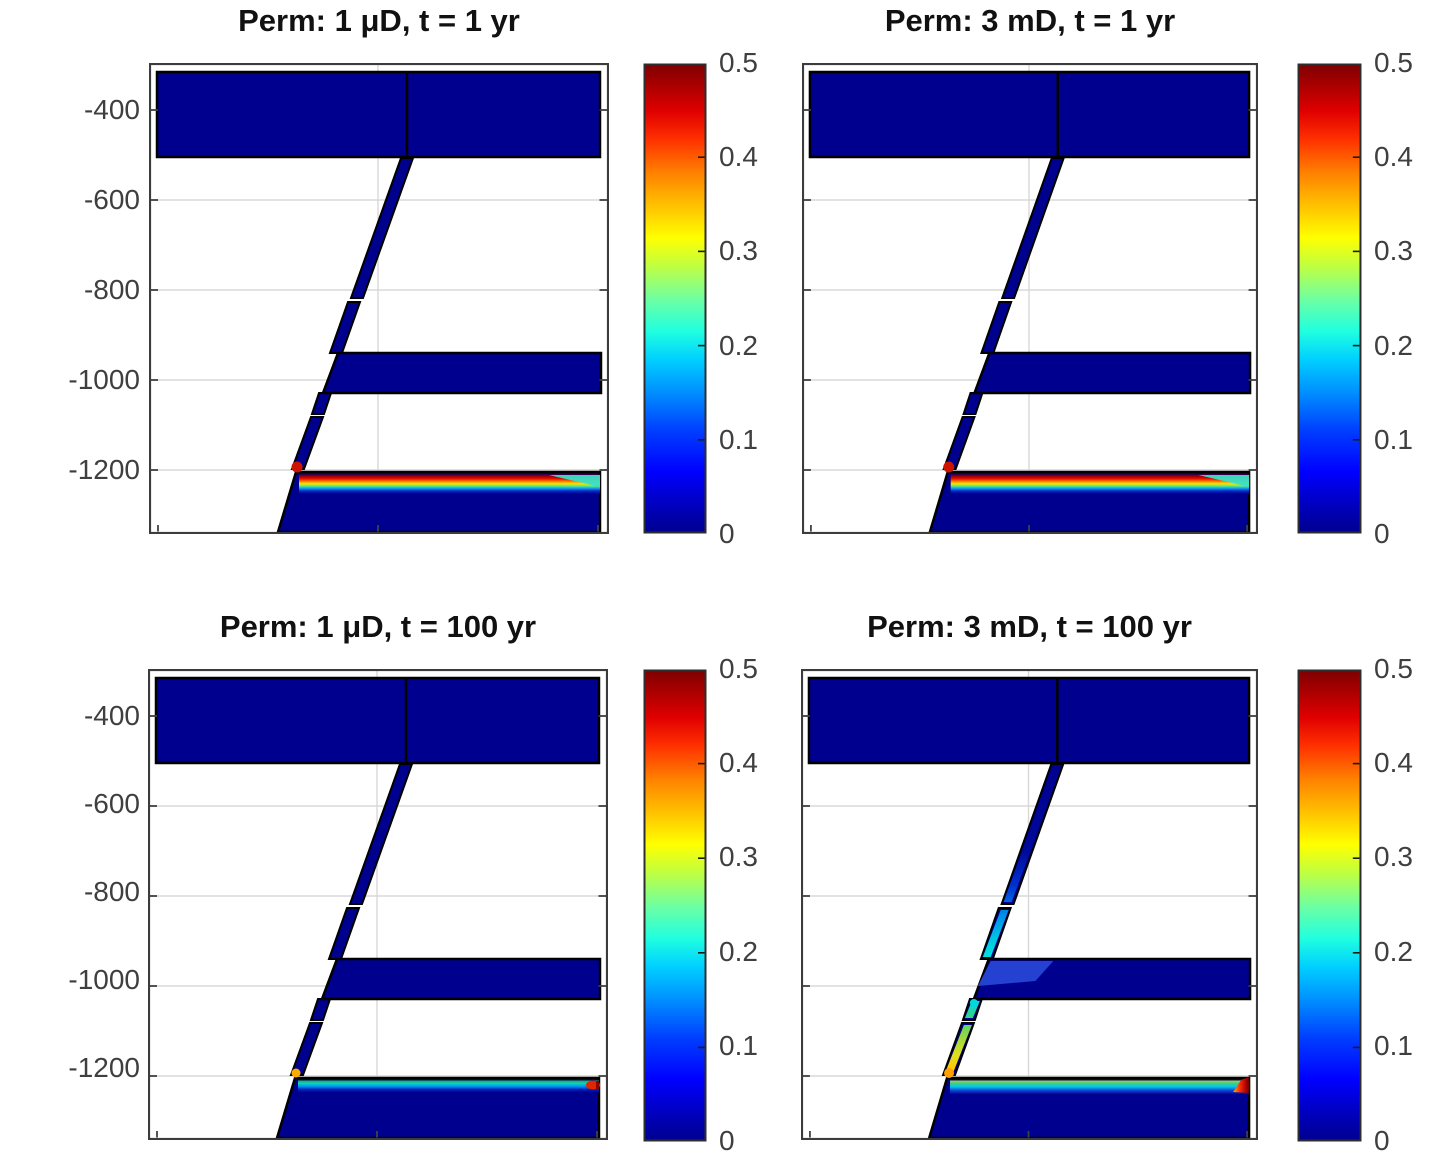 The image size is (1440, 1165). What do you see at coordinates (379, 20) in the screenshot?
I see `panel1-title: Perm: 1 μD, t = 1 yr` at bounding box center [379, 20].